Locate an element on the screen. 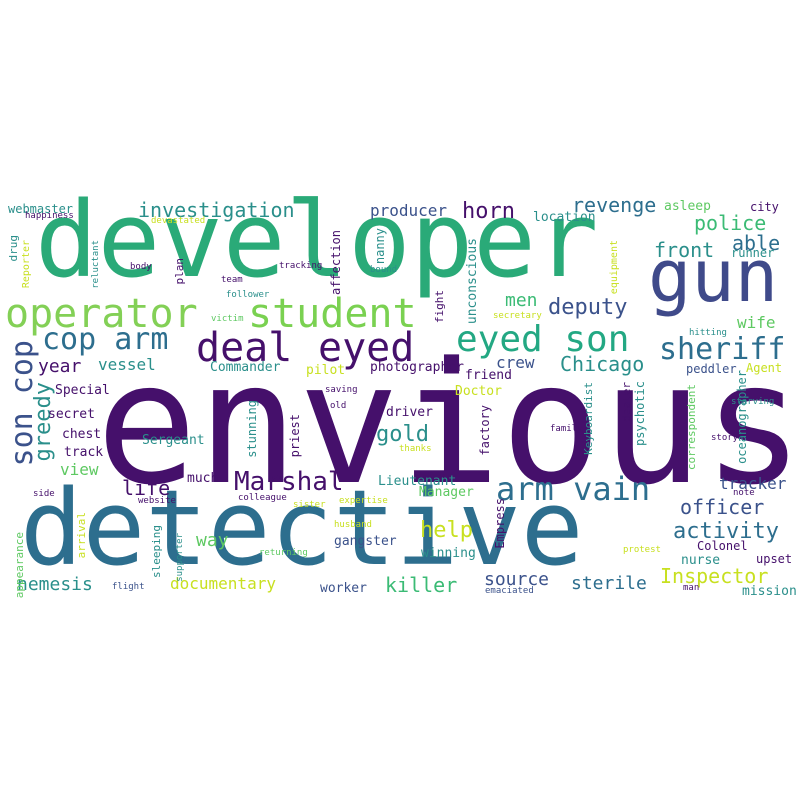  word-manager: Manager is located at coordinates (446, 492).